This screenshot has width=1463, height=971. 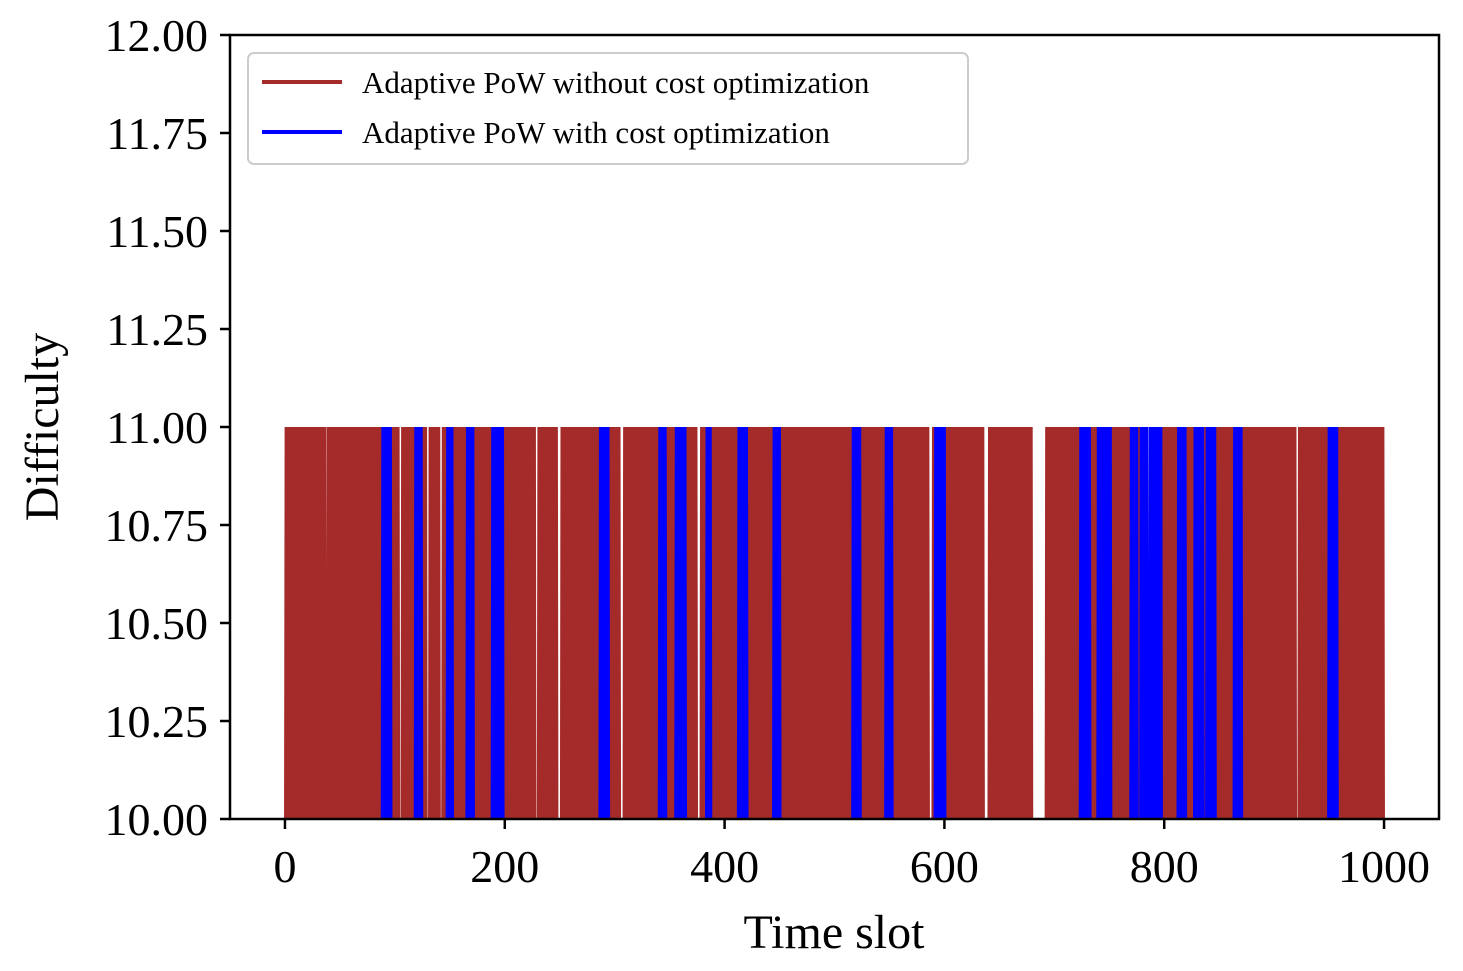 What do you see at coordinates (851, 855) in the screenshot?
I see `x-axis: 0 200 400 600 800 1000` at bounding box center [851, 855].